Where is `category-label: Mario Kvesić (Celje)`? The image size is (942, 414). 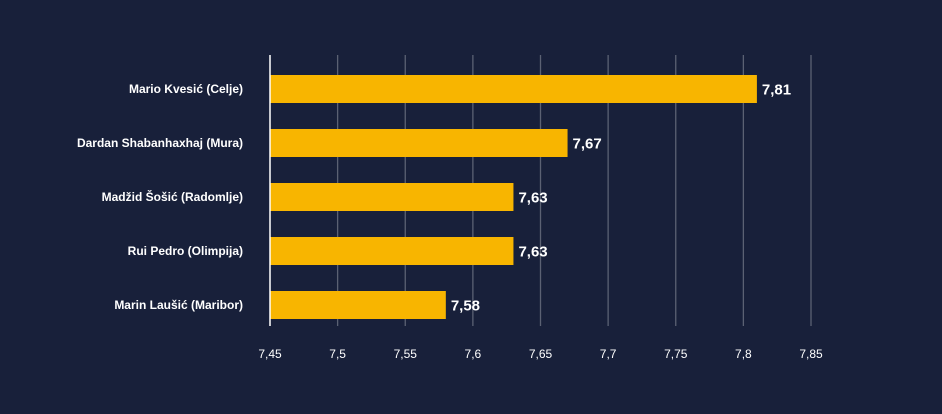
category-label: Mario Kvesić (Celje) is located at coordinates (186, 89).